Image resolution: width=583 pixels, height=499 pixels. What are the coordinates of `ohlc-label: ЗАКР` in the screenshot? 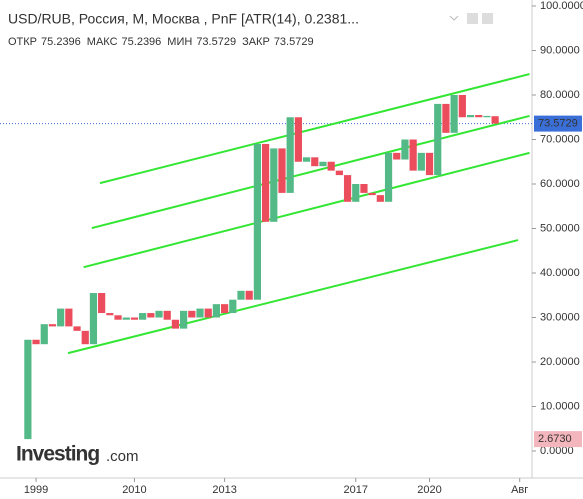 It's located at (256, 42).